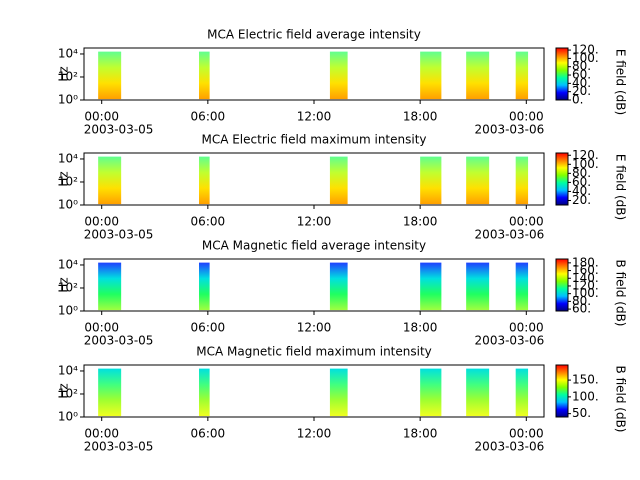 Image resolution: width=640 pixels, height=480 pixels. What do you see at coordinates (314, 352) in the screenshot?
I see `panel-title: MCA Magnetic field maximum intensity` at bounding box center [314, 352].